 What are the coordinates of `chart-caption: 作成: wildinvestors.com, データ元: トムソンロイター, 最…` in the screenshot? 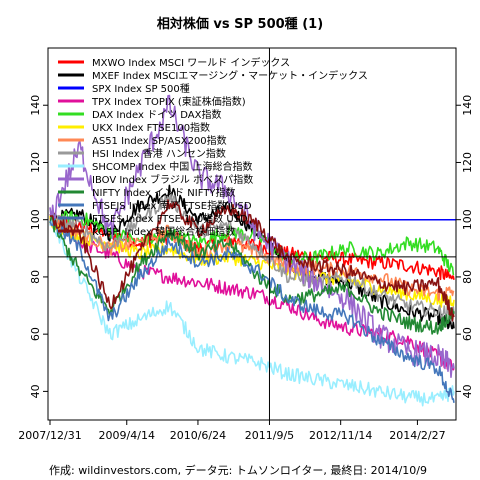 It's located at (238, 470).